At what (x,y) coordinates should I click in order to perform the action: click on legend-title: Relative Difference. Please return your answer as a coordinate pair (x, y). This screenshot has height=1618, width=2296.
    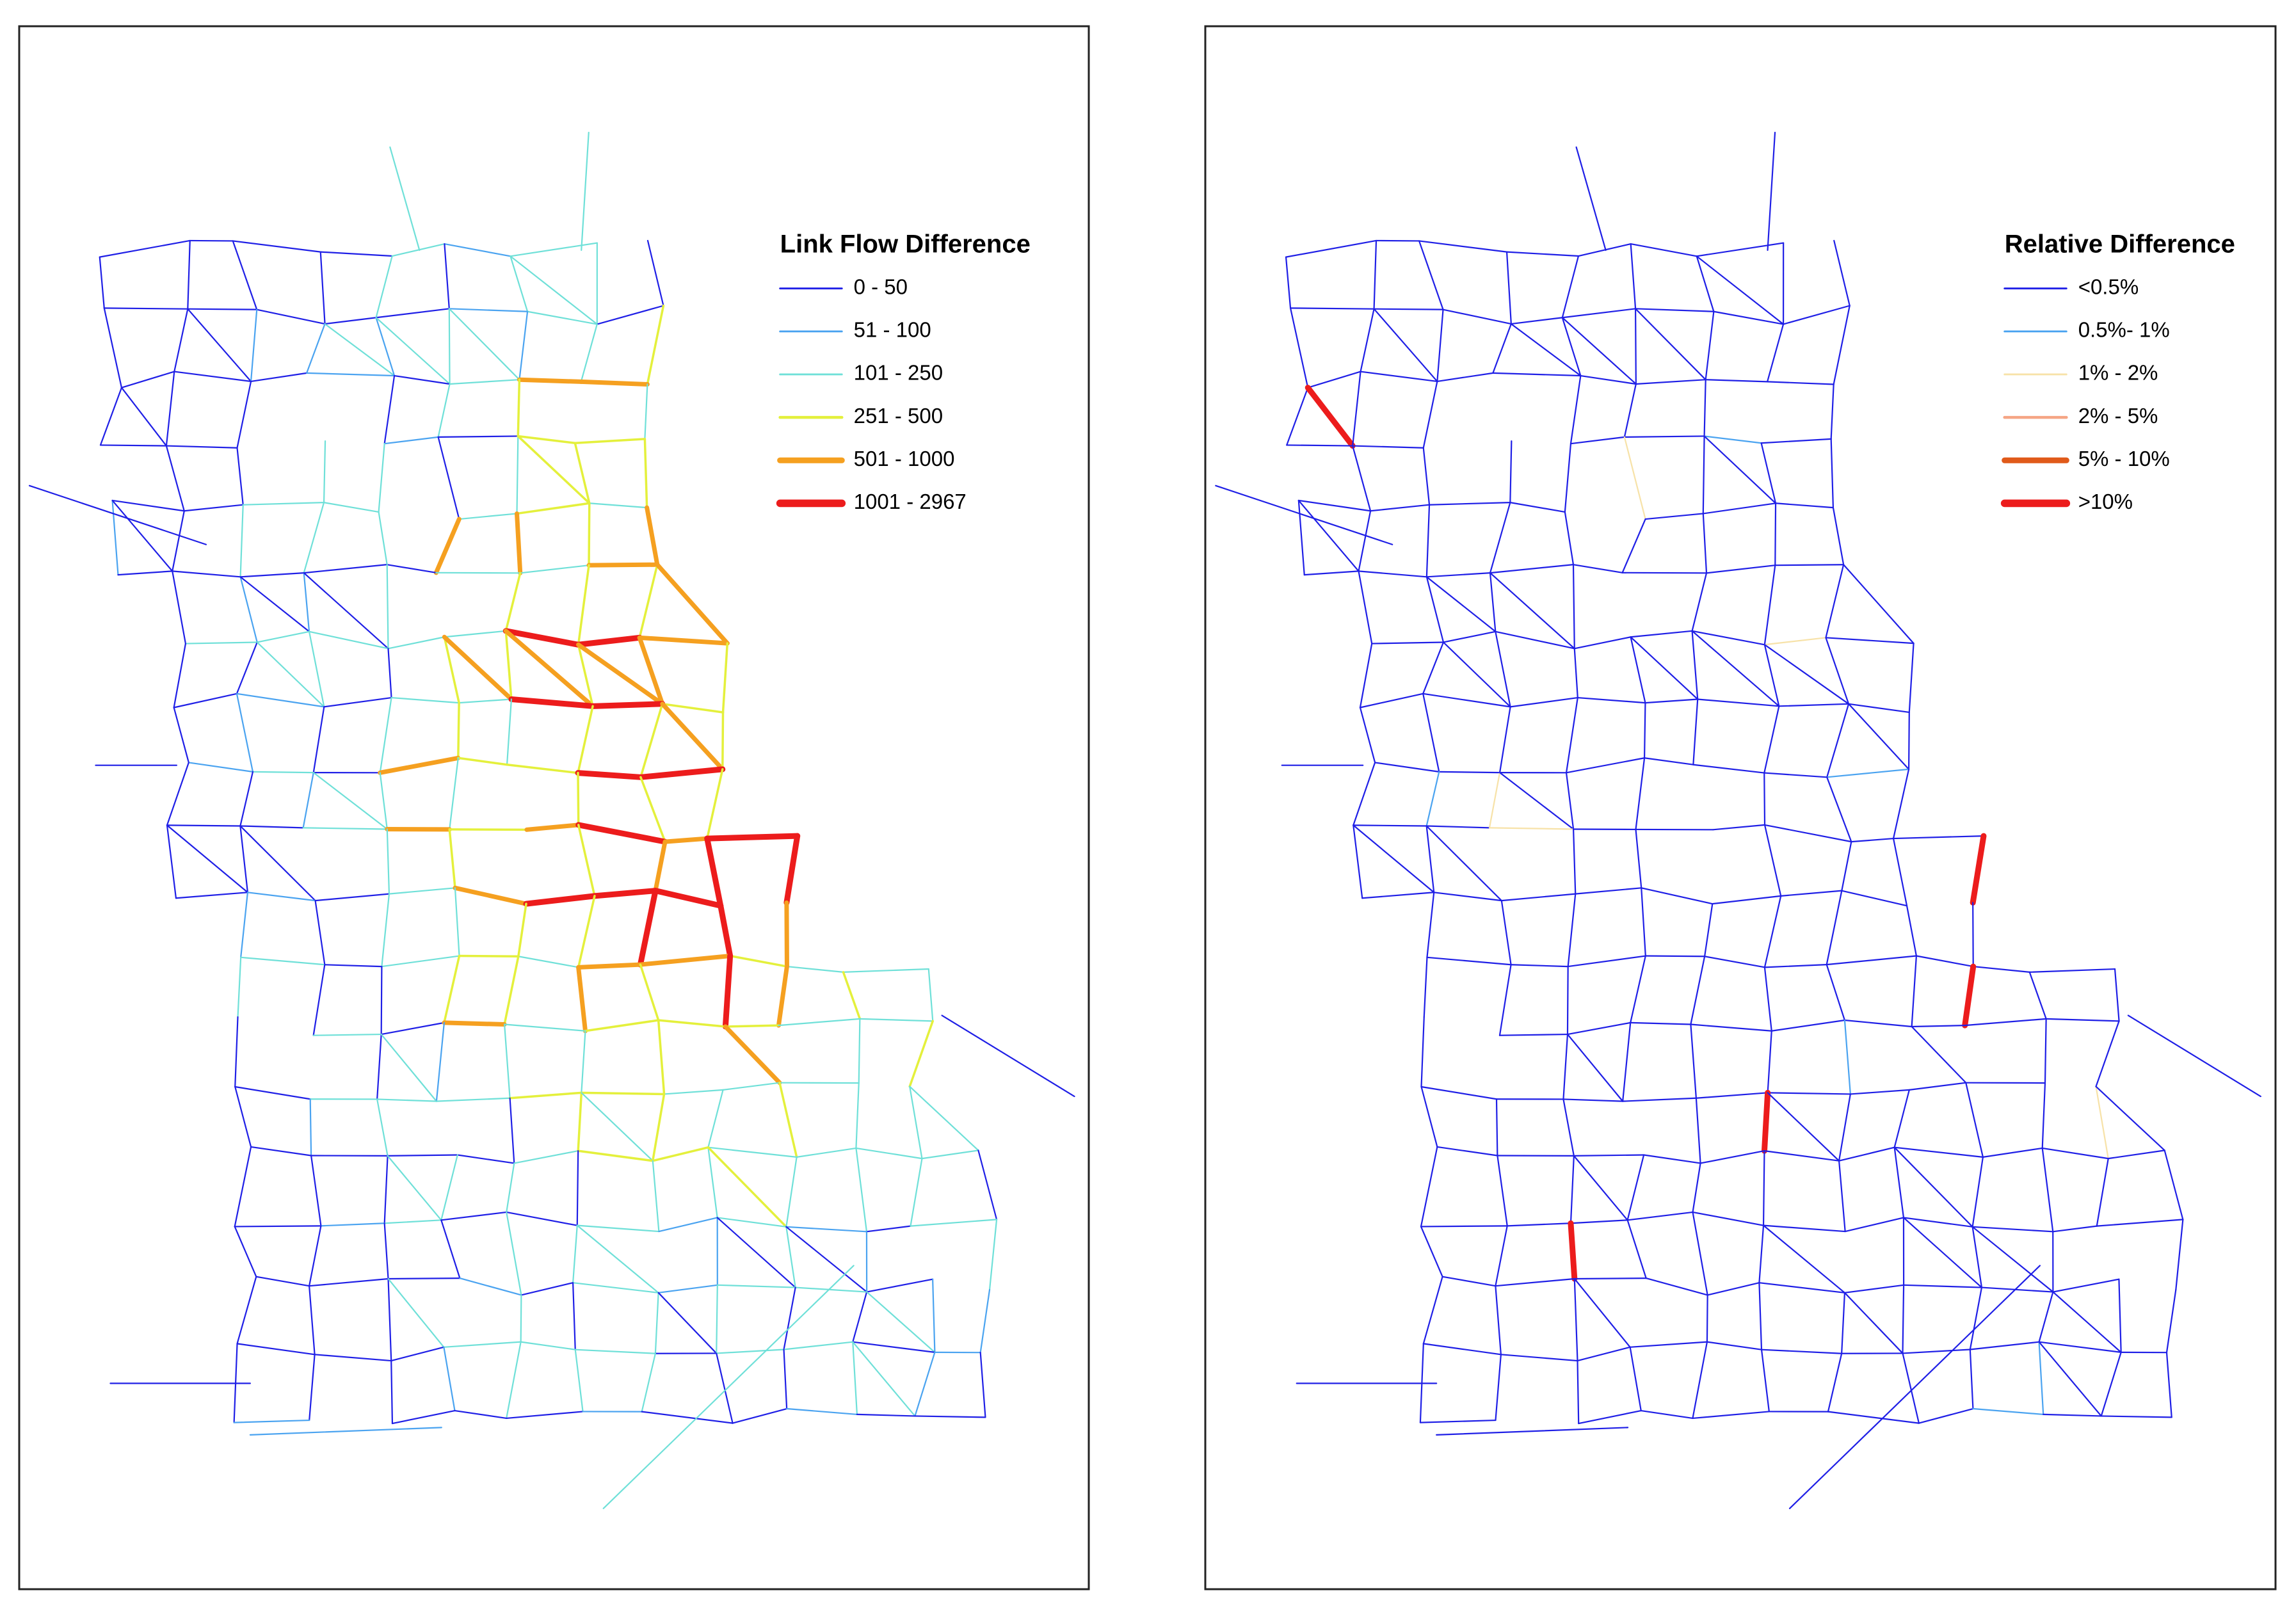
    Looking at the image, I should click on (2120, 244).